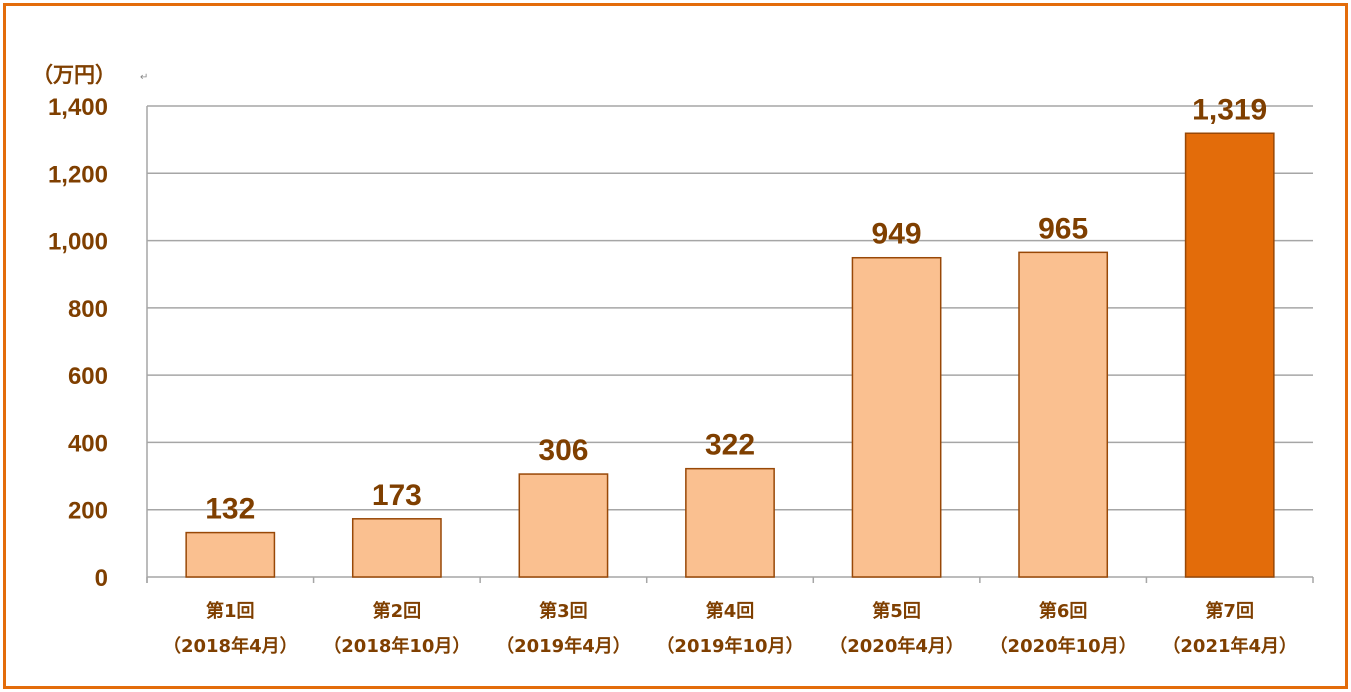 Image resolution: width=1351 pixels, height=692 pixels. I want to click on x-tick-sublabel: （2021年4月）, so click(1229, 646).